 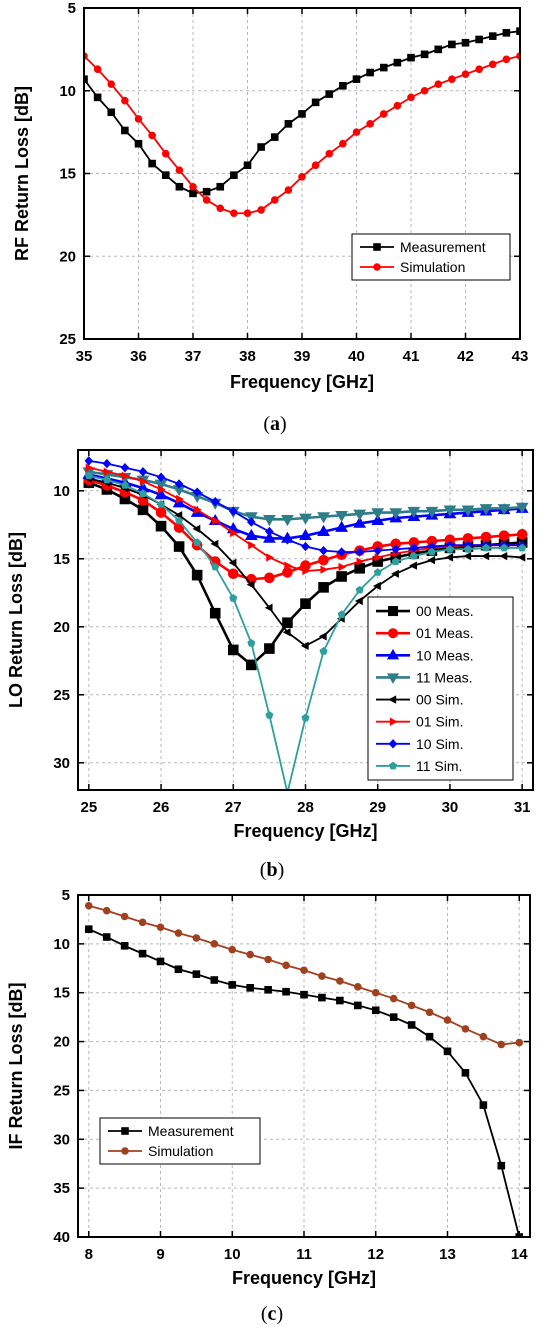 I want to click on x-tick-label: 38, so click(x=247, y=356).